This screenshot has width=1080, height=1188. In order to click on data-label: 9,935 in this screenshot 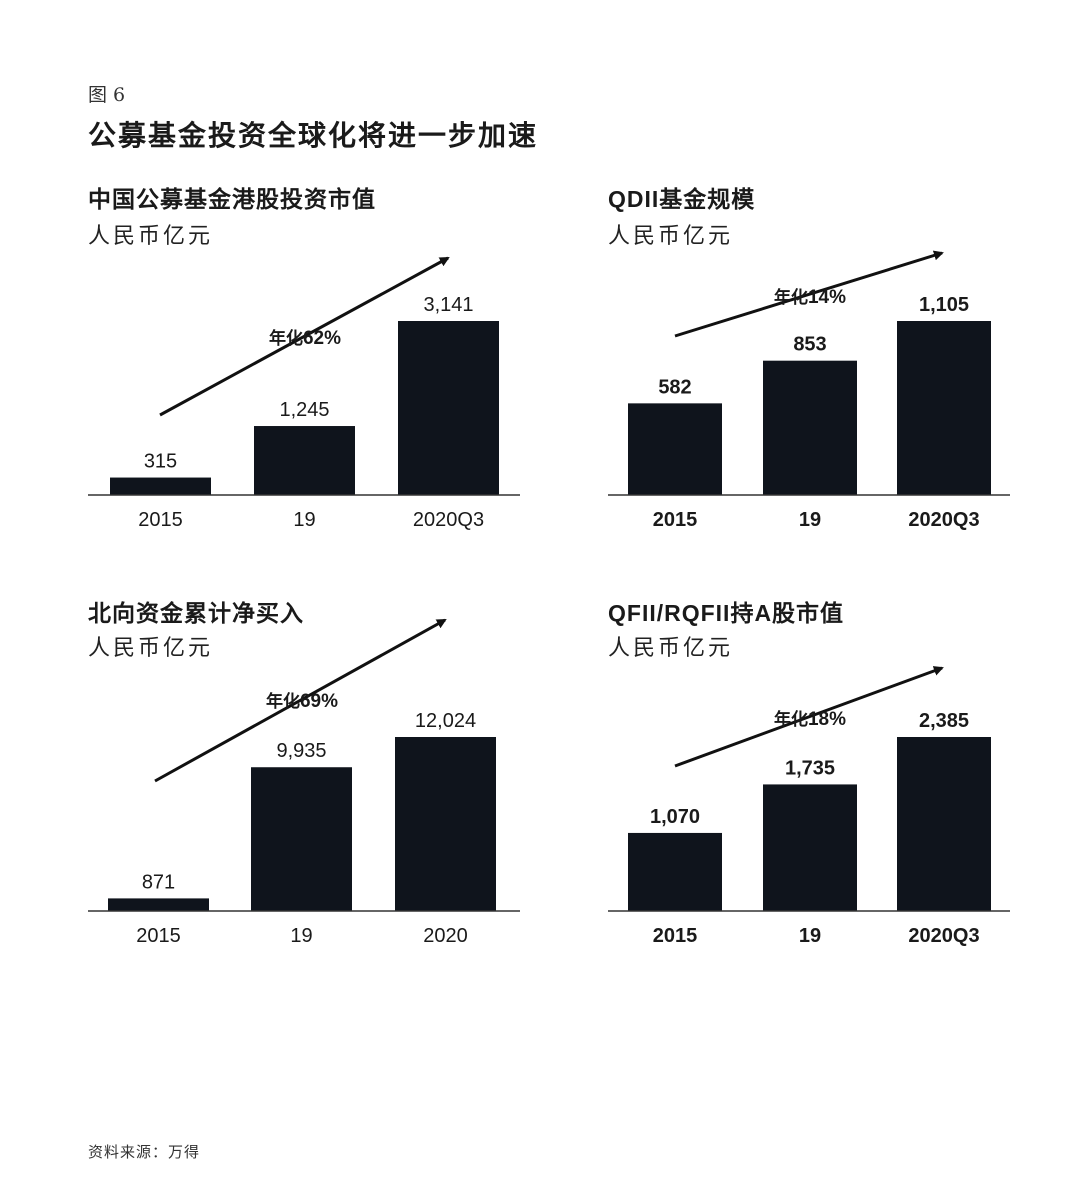, I will do `click(301, 751)`.